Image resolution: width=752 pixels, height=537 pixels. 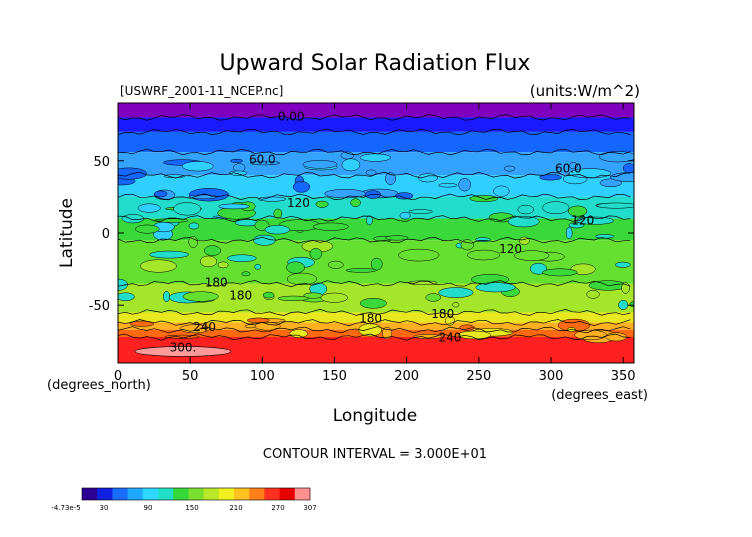 What do you see at coordinates (568, 168) in the screenshot?
I see `contour-label-2: 60.0` at bounding box center [568, 168].